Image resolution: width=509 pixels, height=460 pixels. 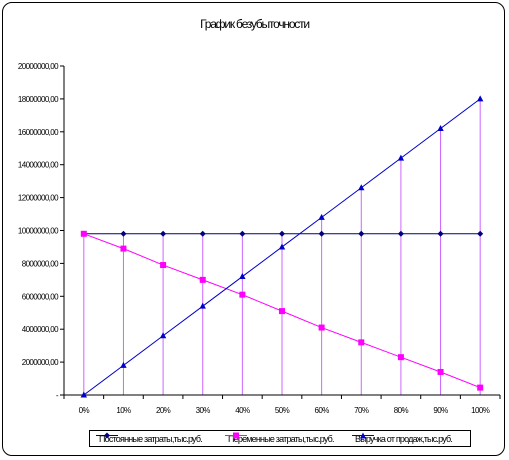 What do you see at coordinates (236, 435) in the screenshot?
I see `square-marker-icon` at bounding box center [236, 435].